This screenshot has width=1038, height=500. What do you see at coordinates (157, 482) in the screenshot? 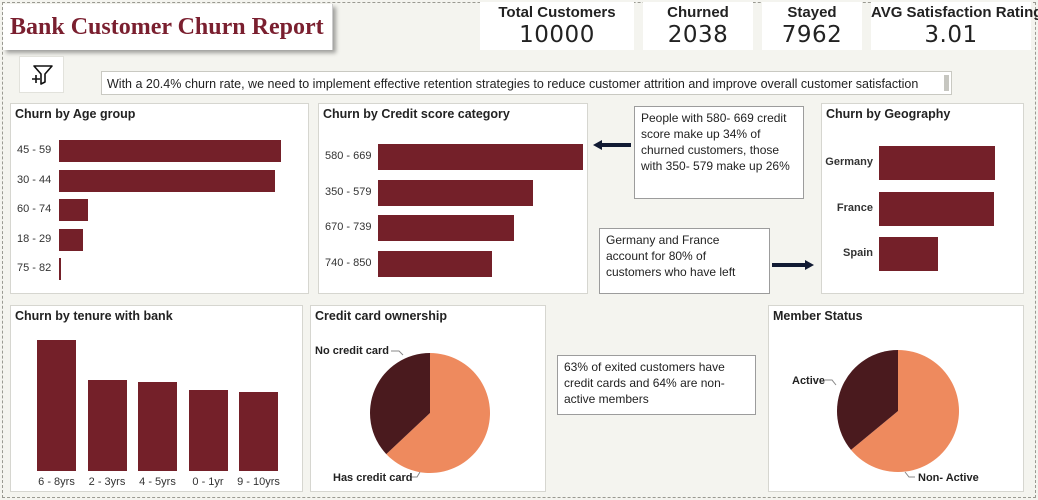
I see `category-label: 4 - 5yrs` at bounding box center [157, 482].